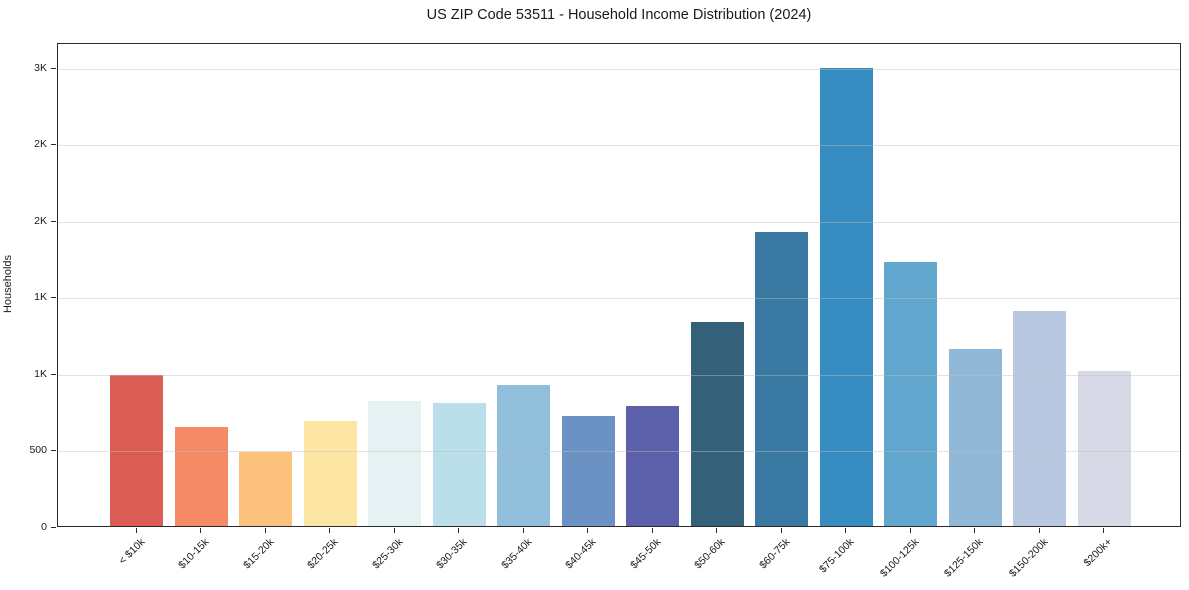 The height and width of the screenshot is (590, 1189). I want to click on bar-$30-35k, so click(459, 464).